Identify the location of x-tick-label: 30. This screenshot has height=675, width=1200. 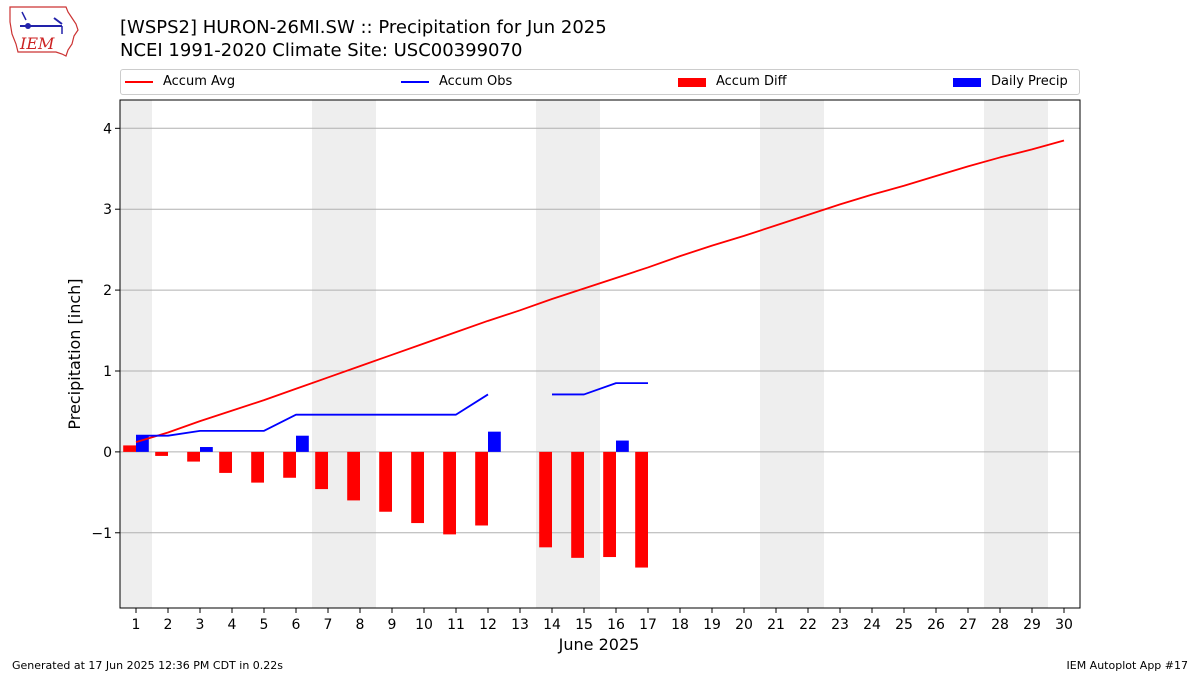
(1064, 625).